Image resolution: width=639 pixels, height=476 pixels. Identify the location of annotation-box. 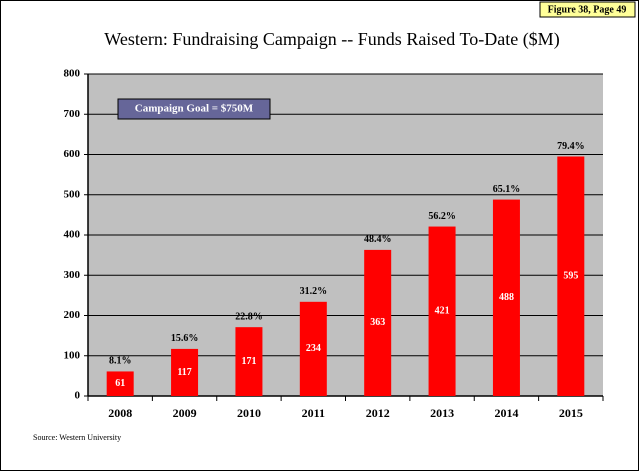
(194, 109).